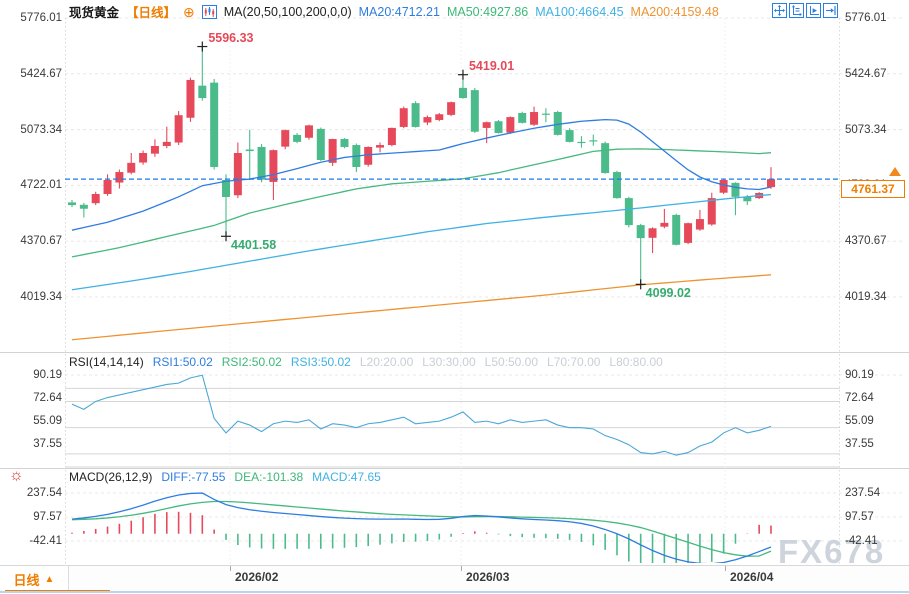  What do you see at coordinates (813, 10) in the screenshot?
I see `axis-play-icon` at bounding box center [813, 10].